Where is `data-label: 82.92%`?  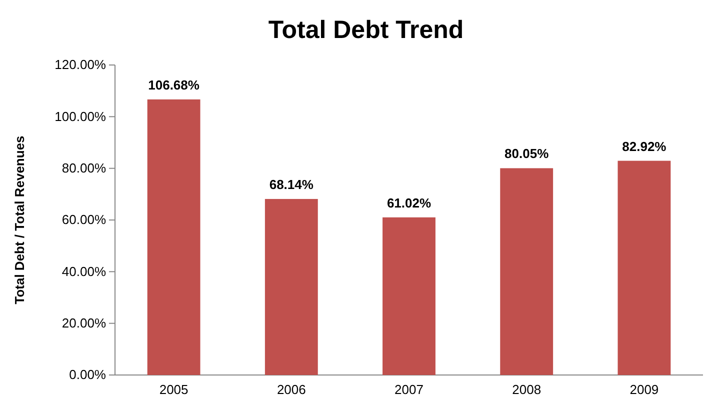
data-label: 82.92% is located at coordinates (644, 146).